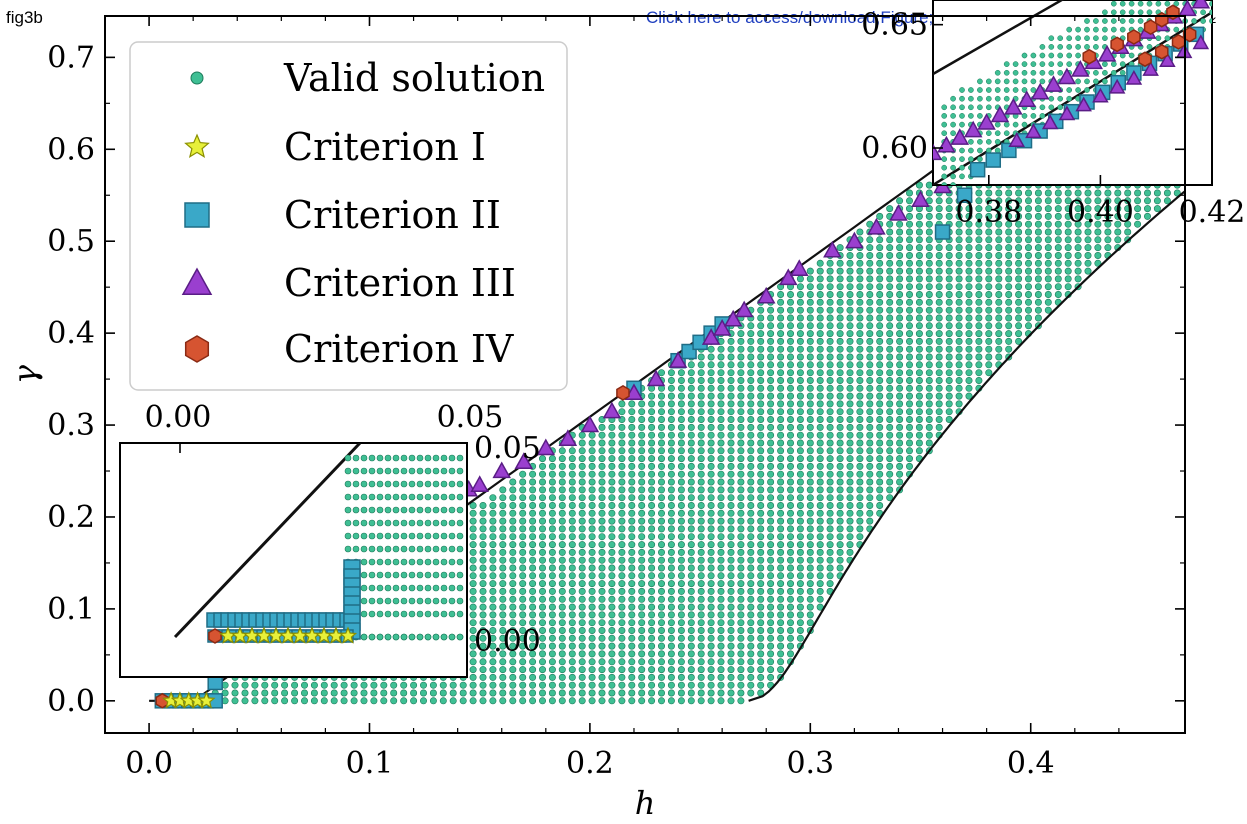 Image resolution: width=1247 pixels, height=824 pixels. What do you see at coordinates (645, 803) in the screenshot?
I see `x-axis-label: h` at bounding box center [645, 803].